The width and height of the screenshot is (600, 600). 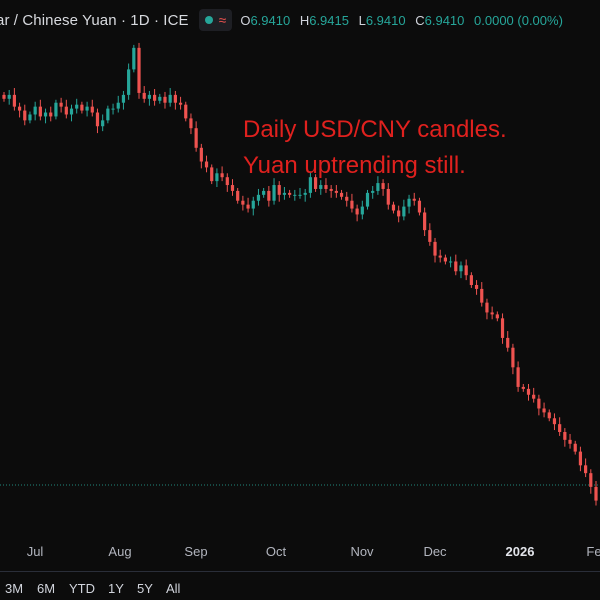 I want to click on market-status: ≈, so click(x=215, y=20).